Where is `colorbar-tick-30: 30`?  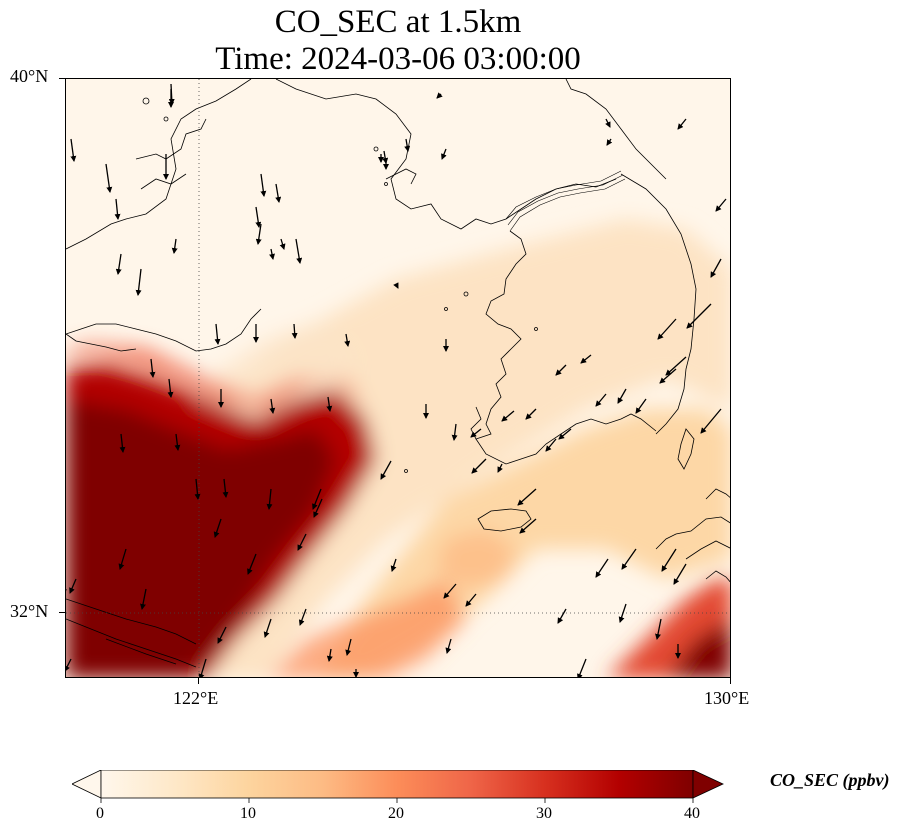 colorbar-tick-30: 30 is located at coordinates (544, 813).